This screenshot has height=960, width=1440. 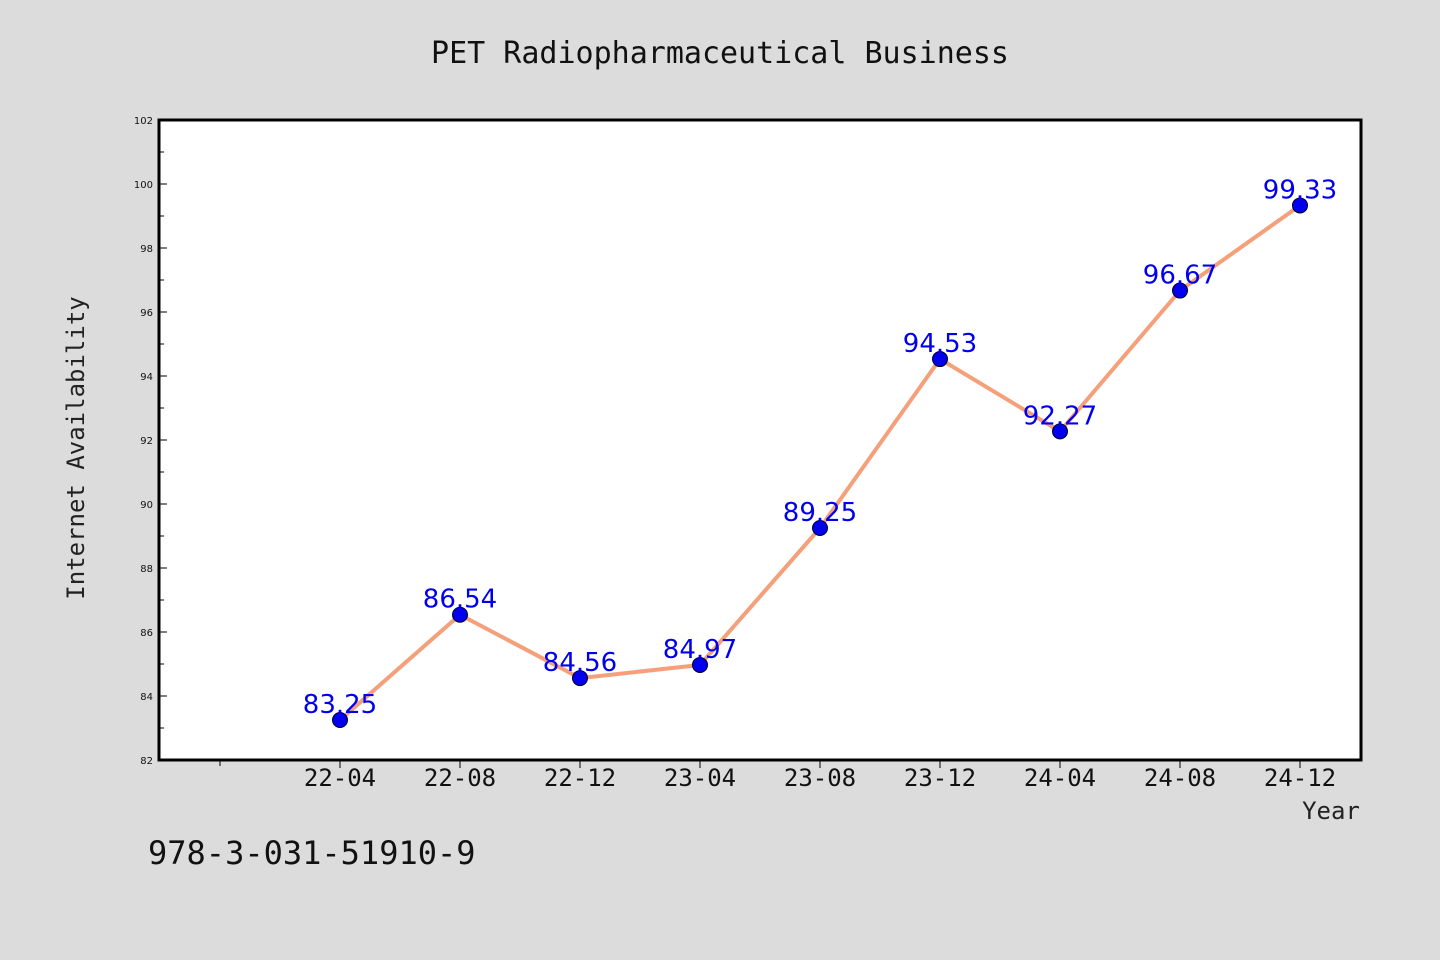 I want to click on x-tick-label: 22-08, so click(x=460, y=778).